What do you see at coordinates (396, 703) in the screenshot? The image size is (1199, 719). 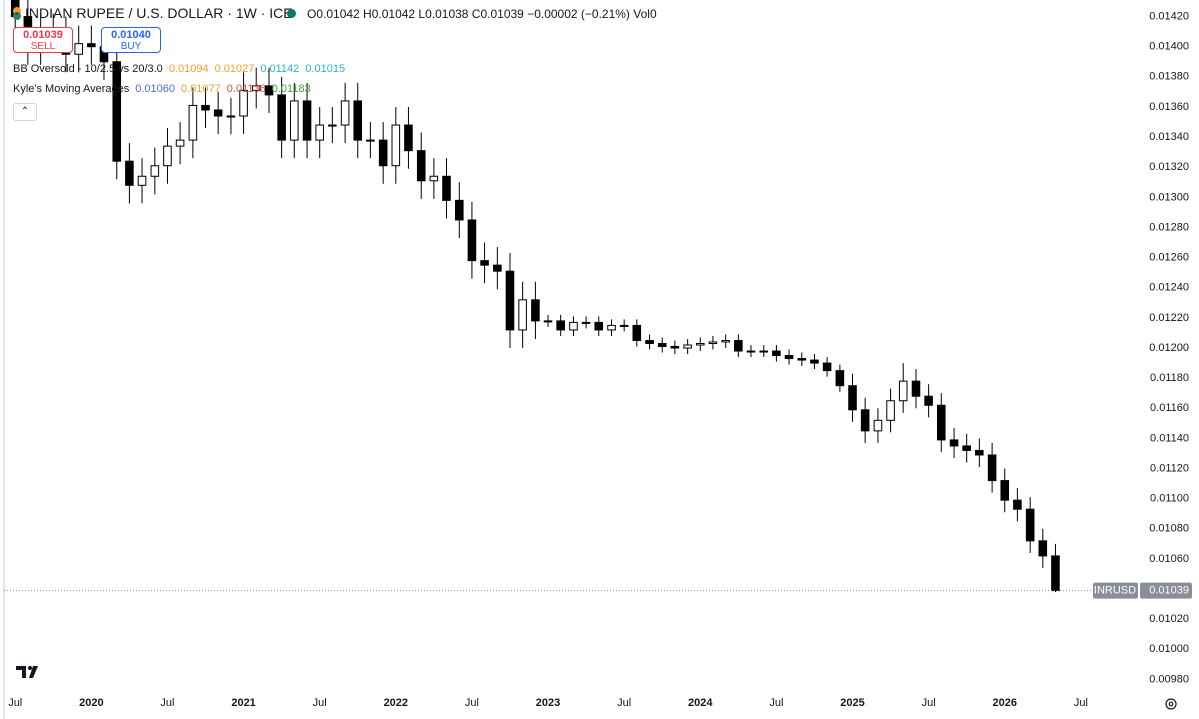 I see `x-tick-label: 2022` at bounding box center [396, 703].